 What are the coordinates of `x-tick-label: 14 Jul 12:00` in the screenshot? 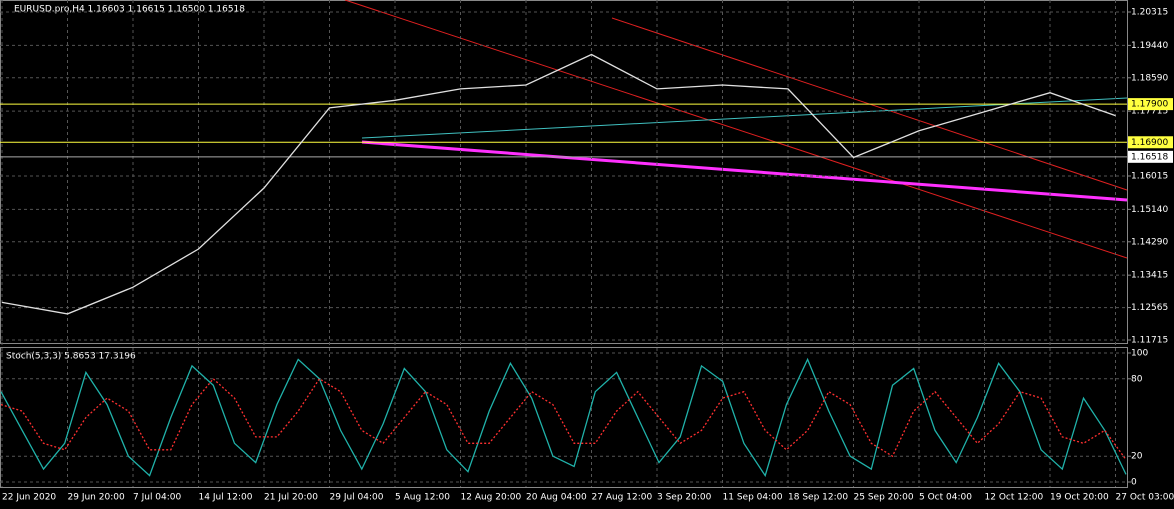 It's located at (226, 498).